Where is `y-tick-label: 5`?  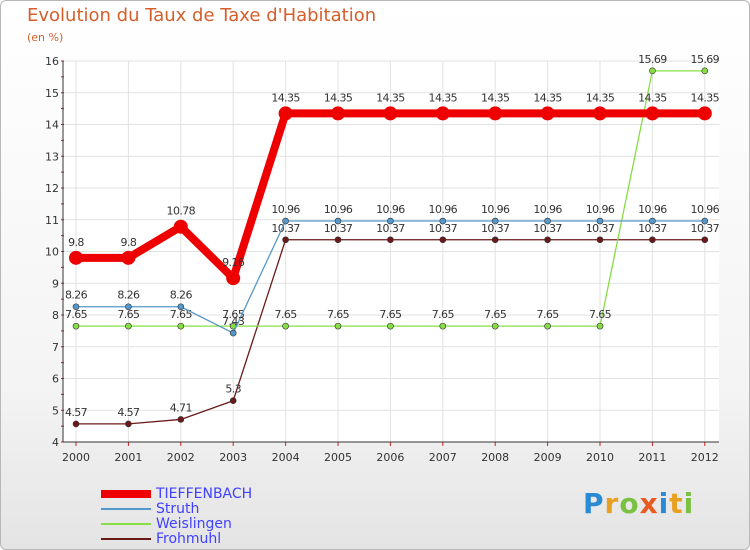
y-tick-label: 5 is located at coordinates (55, 410).